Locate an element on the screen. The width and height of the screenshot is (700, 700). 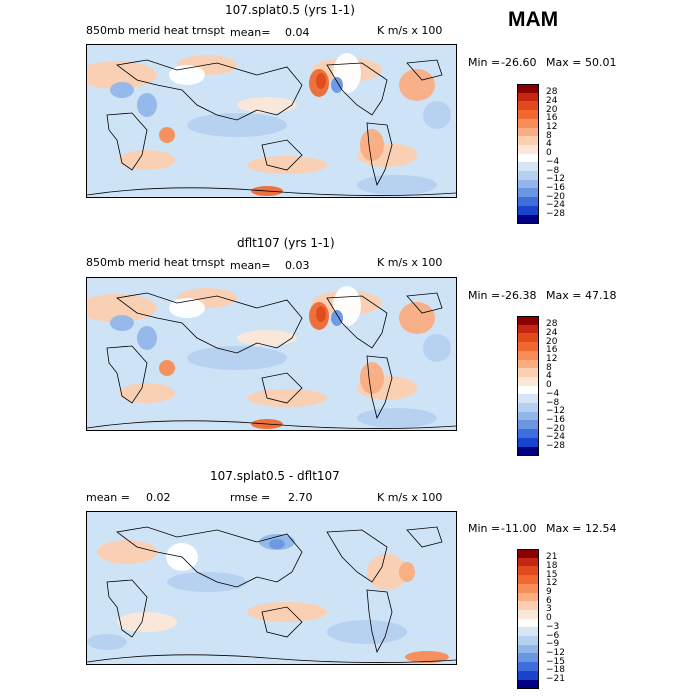
panel2-subtitle: 850mb merid heat trnspt is located at coordinates (155, 262).